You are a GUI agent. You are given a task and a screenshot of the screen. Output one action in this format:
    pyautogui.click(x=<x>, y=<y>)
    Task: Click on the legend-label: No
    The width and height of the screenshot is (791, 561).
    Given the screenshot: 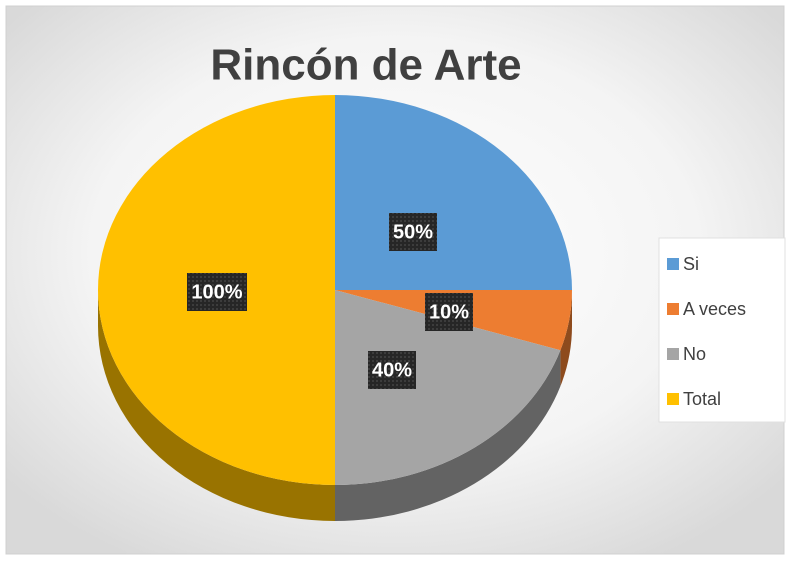 What is the action you would take?
    pyautogui.click(x=694, y=354)
    